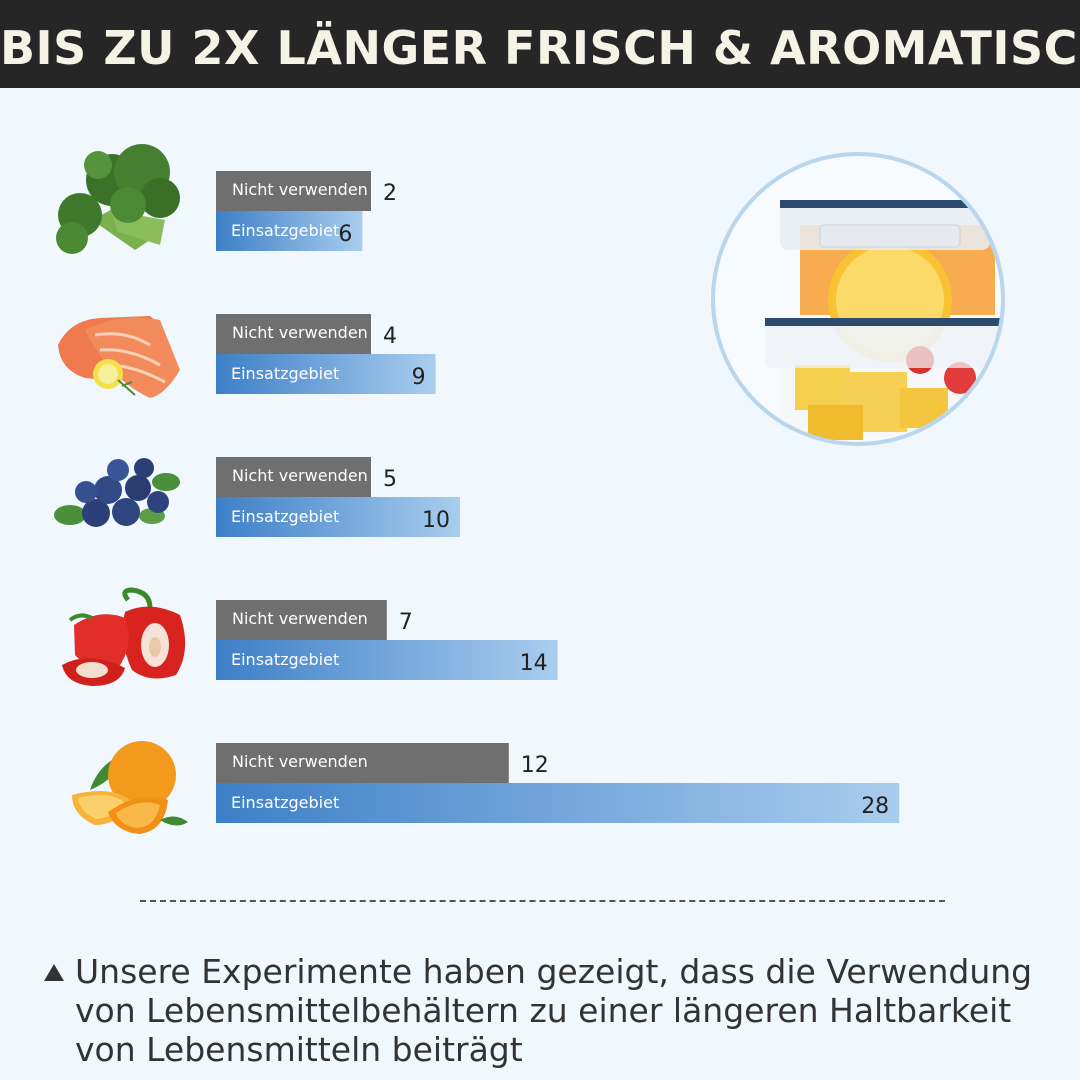 The width and height of the screenshot is (1080, 1080). What do you see at coordinates (858, 299) in the screenshot?
I see `food-container-icon` at bounding box center [858, 299].